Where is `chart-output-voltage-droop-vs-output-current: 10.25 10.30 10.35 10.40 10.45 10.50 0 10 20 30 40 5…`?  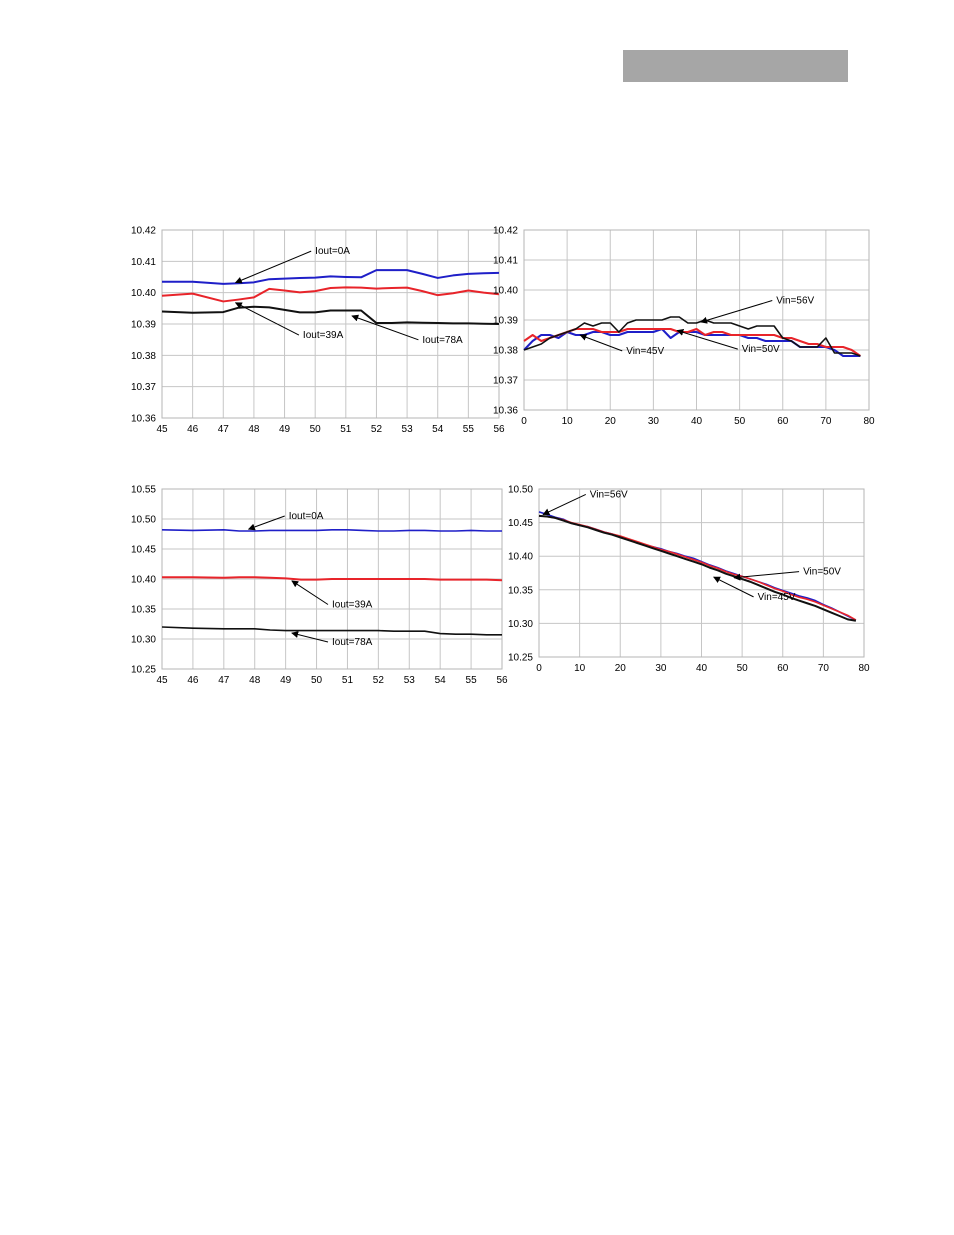 chart-output-voltage-droop-vs-output-current: 10.25 10.30 10.35 10.40 10.45 10.50 0 10 20 30 40 5… is located at coordinates (685, 580).